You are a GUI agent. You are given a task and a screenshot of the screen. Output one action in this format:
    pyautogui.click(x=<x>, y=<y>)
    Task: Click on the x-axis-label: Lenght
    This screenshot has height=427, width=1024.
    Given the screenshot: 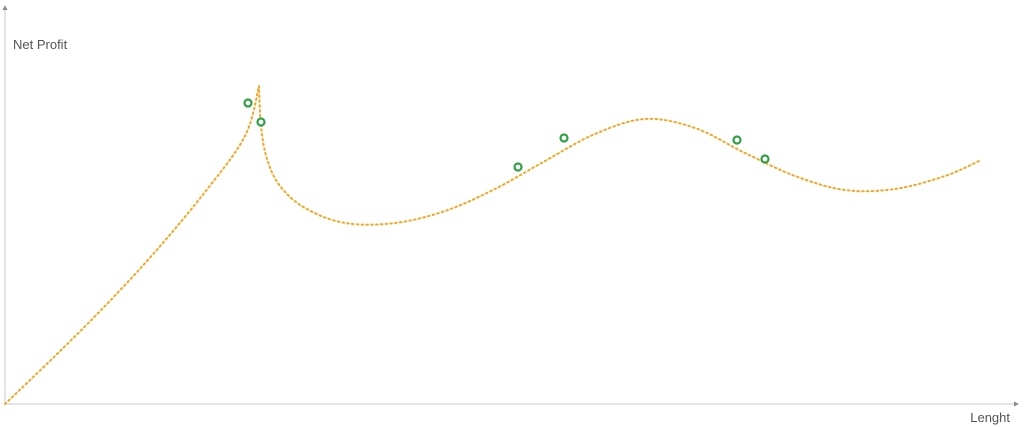 What is the action you would take?
    pyautogui.click(x=990, y=417)
    